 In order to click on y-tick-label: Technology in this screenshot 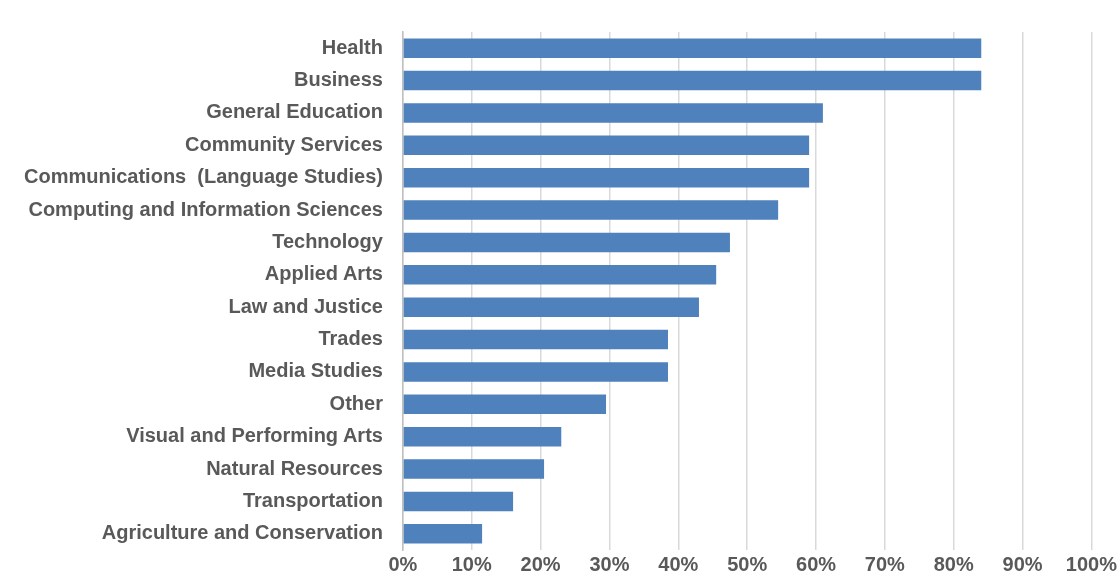, I will do `click(328, 240)`.